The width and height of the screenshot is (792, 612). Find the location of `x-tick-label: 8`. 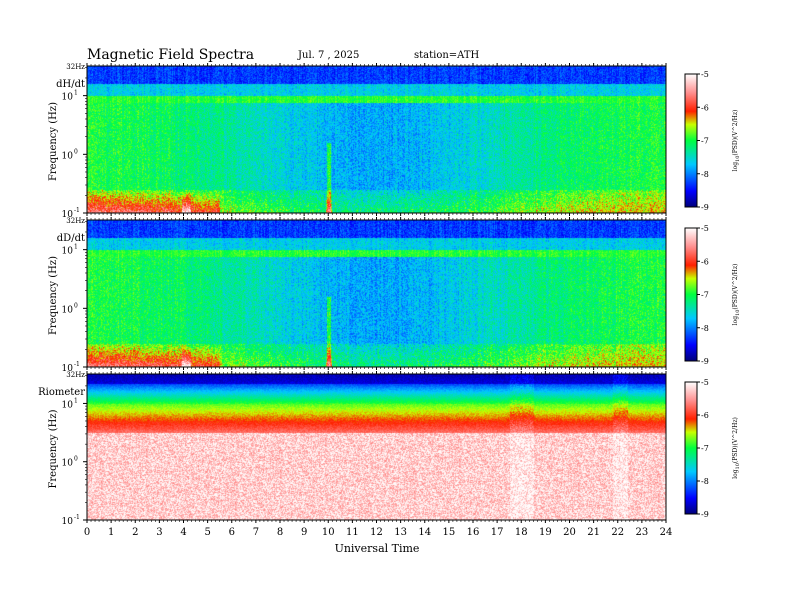

x-tick-label: 8 is located at coordinates (280, 532).